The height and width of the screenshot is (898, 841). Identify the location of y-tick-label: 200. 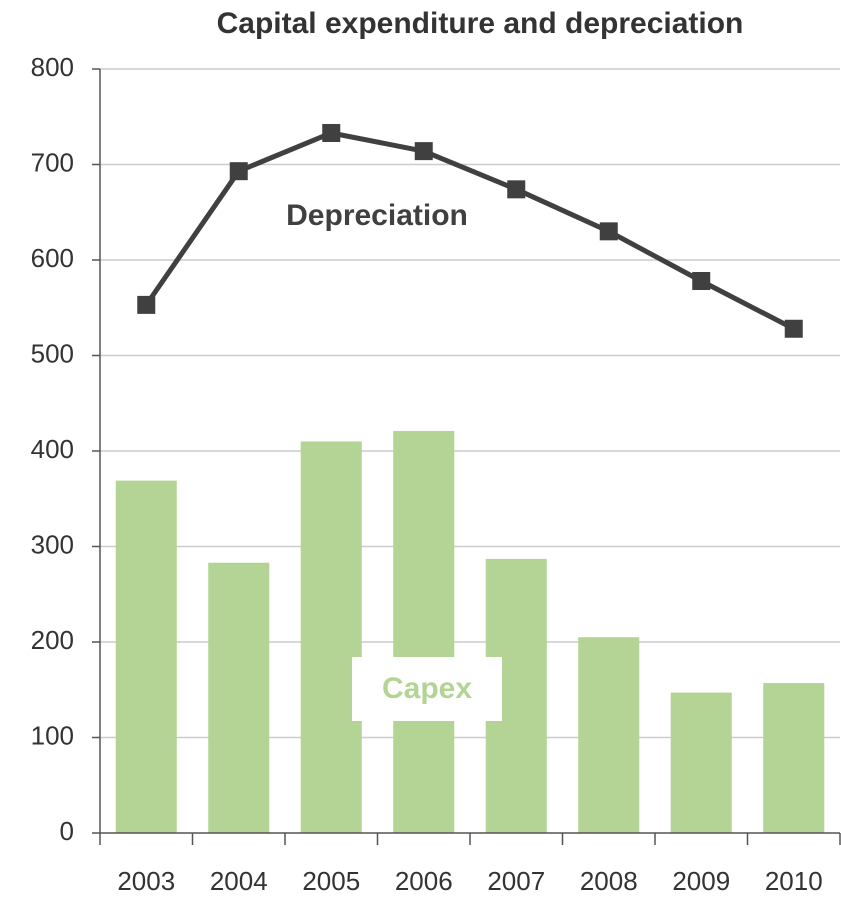
(52, 640).